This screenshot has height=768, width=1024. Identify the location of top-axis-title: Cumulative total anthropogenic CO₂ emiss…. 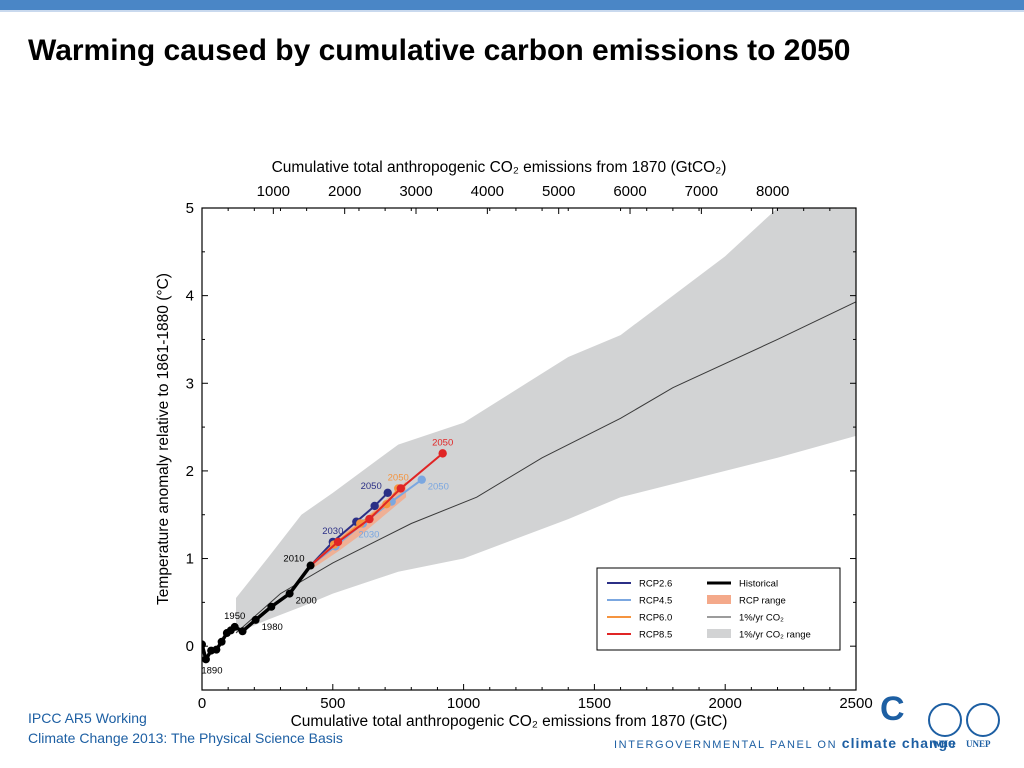
(499, 167).